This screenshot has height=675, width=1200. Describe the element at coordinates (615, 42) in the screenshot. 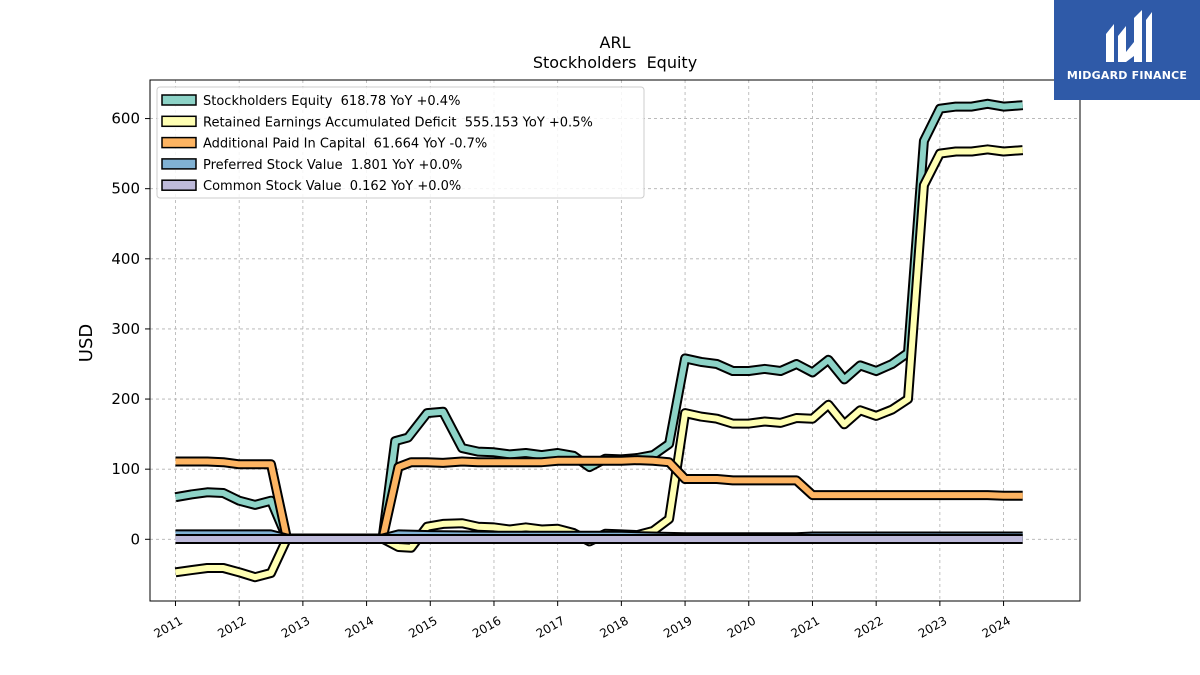

I see `chart-title: ARL` at that location.